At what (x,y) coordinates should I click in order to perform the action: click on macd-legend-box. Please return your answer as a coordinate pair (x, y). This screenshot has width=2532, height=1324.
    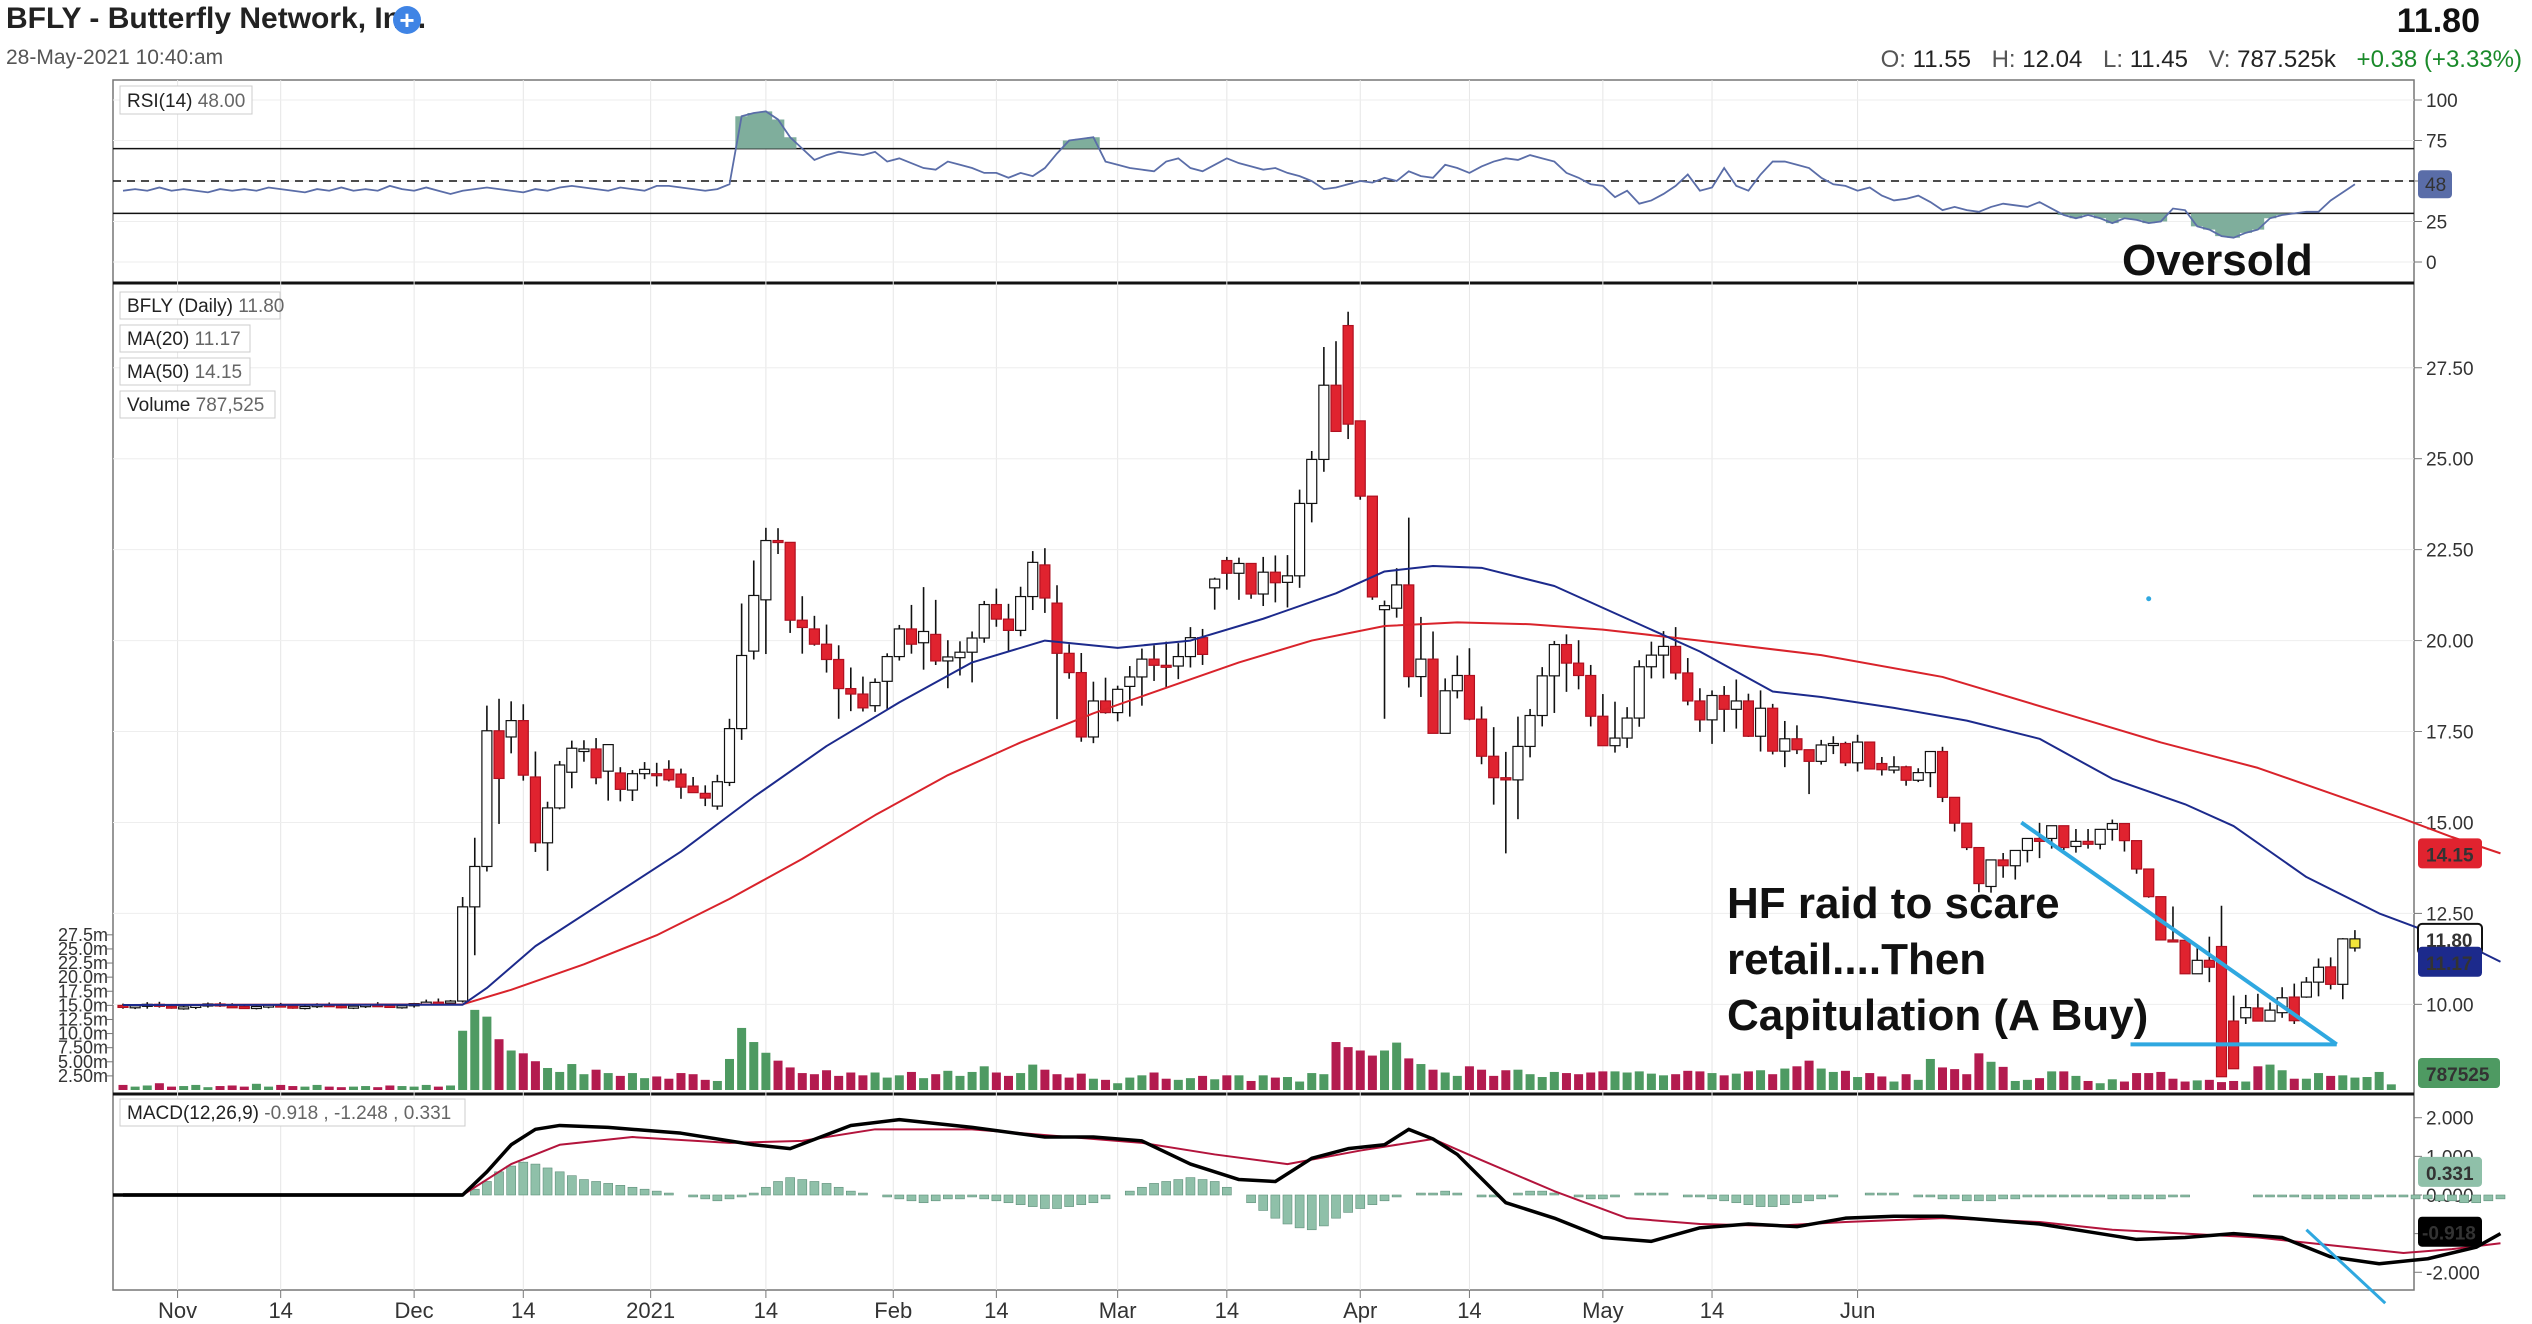
    Looking at the image, I should click on (292, 1112).